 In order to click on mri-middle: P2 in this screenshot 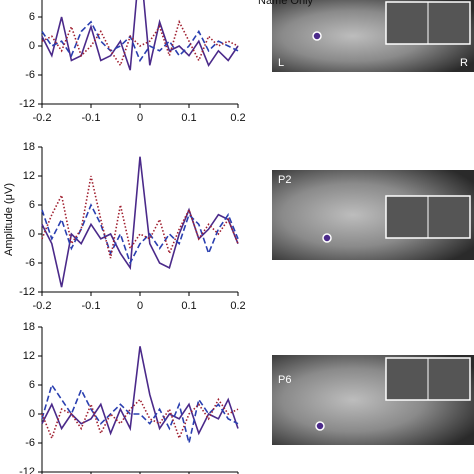, I will do `click(373, 215)`.